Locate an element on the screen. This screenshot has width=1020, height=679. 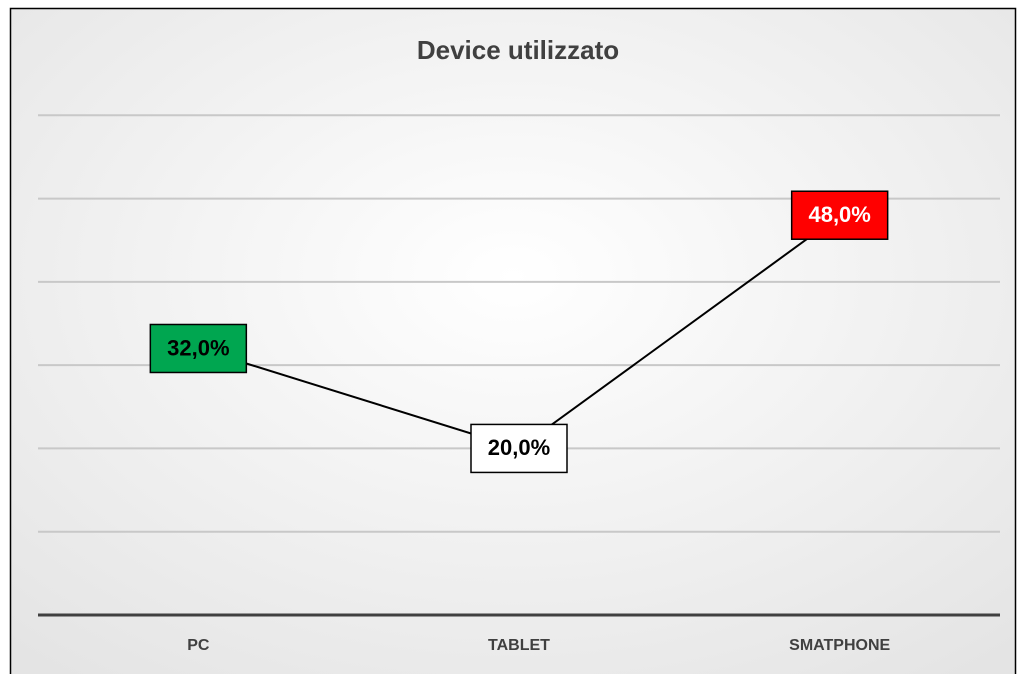
data-label: 20,0% is located at coordinates (519, 447).